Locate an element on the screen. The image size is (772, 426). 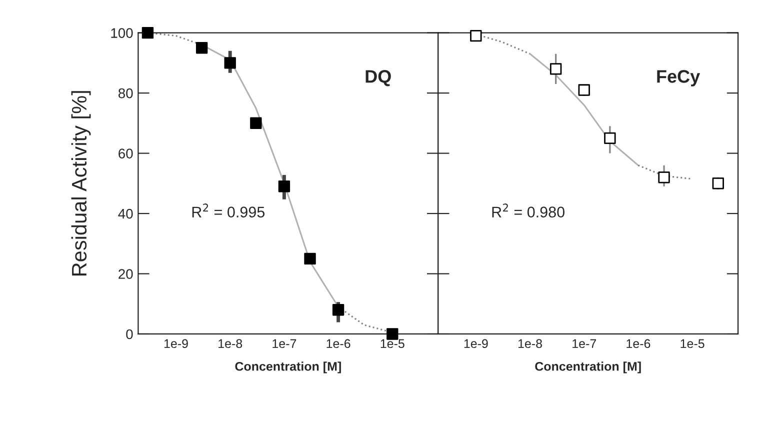
annotation: R$^{2}$ = 0.980 is located at coordinates (528, 211).